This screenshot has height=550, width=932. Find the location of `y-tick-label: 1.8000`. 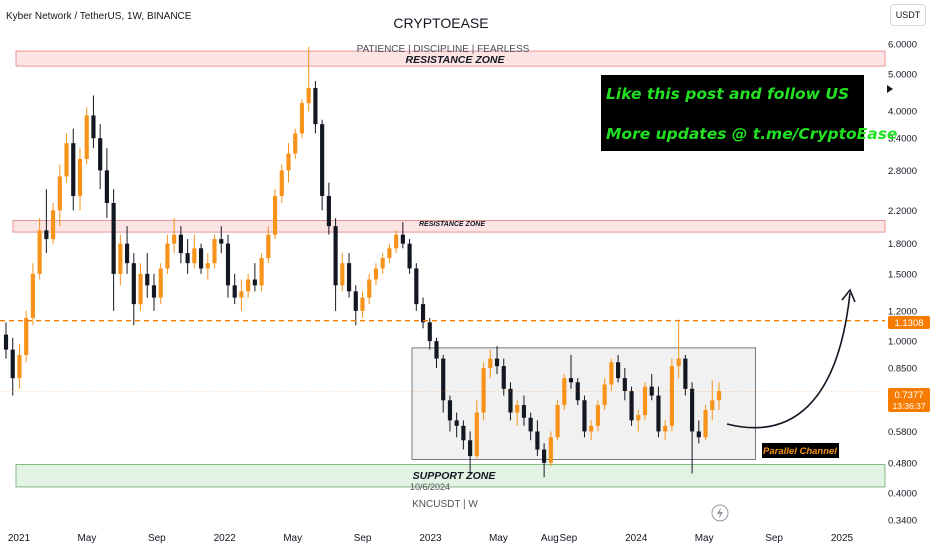

y-tick-label: 1.8000 is located at coordinates (902, 244).